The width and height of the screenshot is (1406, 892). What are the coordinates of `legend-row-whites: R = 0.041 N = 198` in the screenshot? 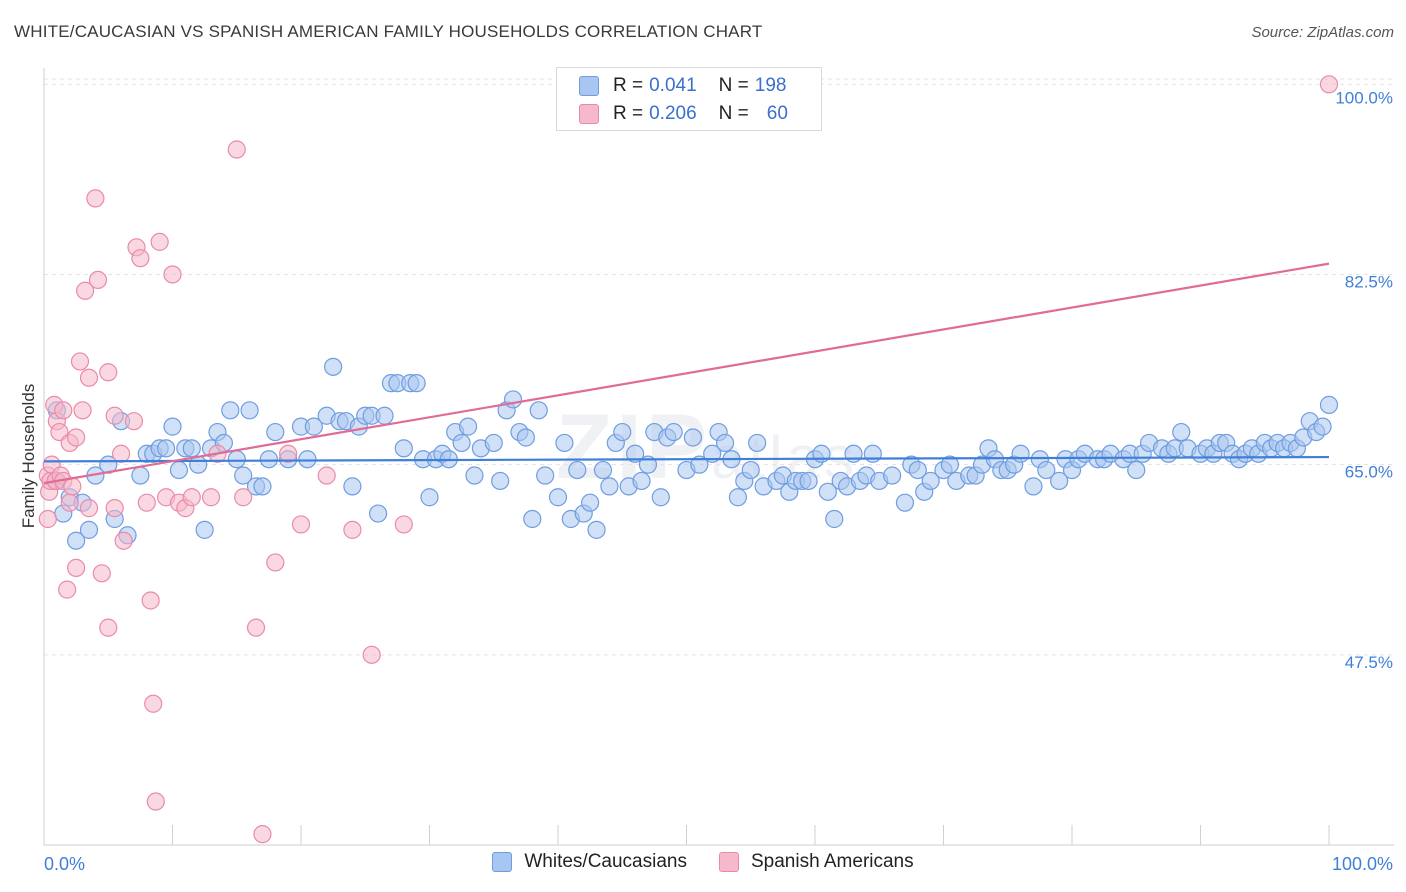 It's located at (682, 86).